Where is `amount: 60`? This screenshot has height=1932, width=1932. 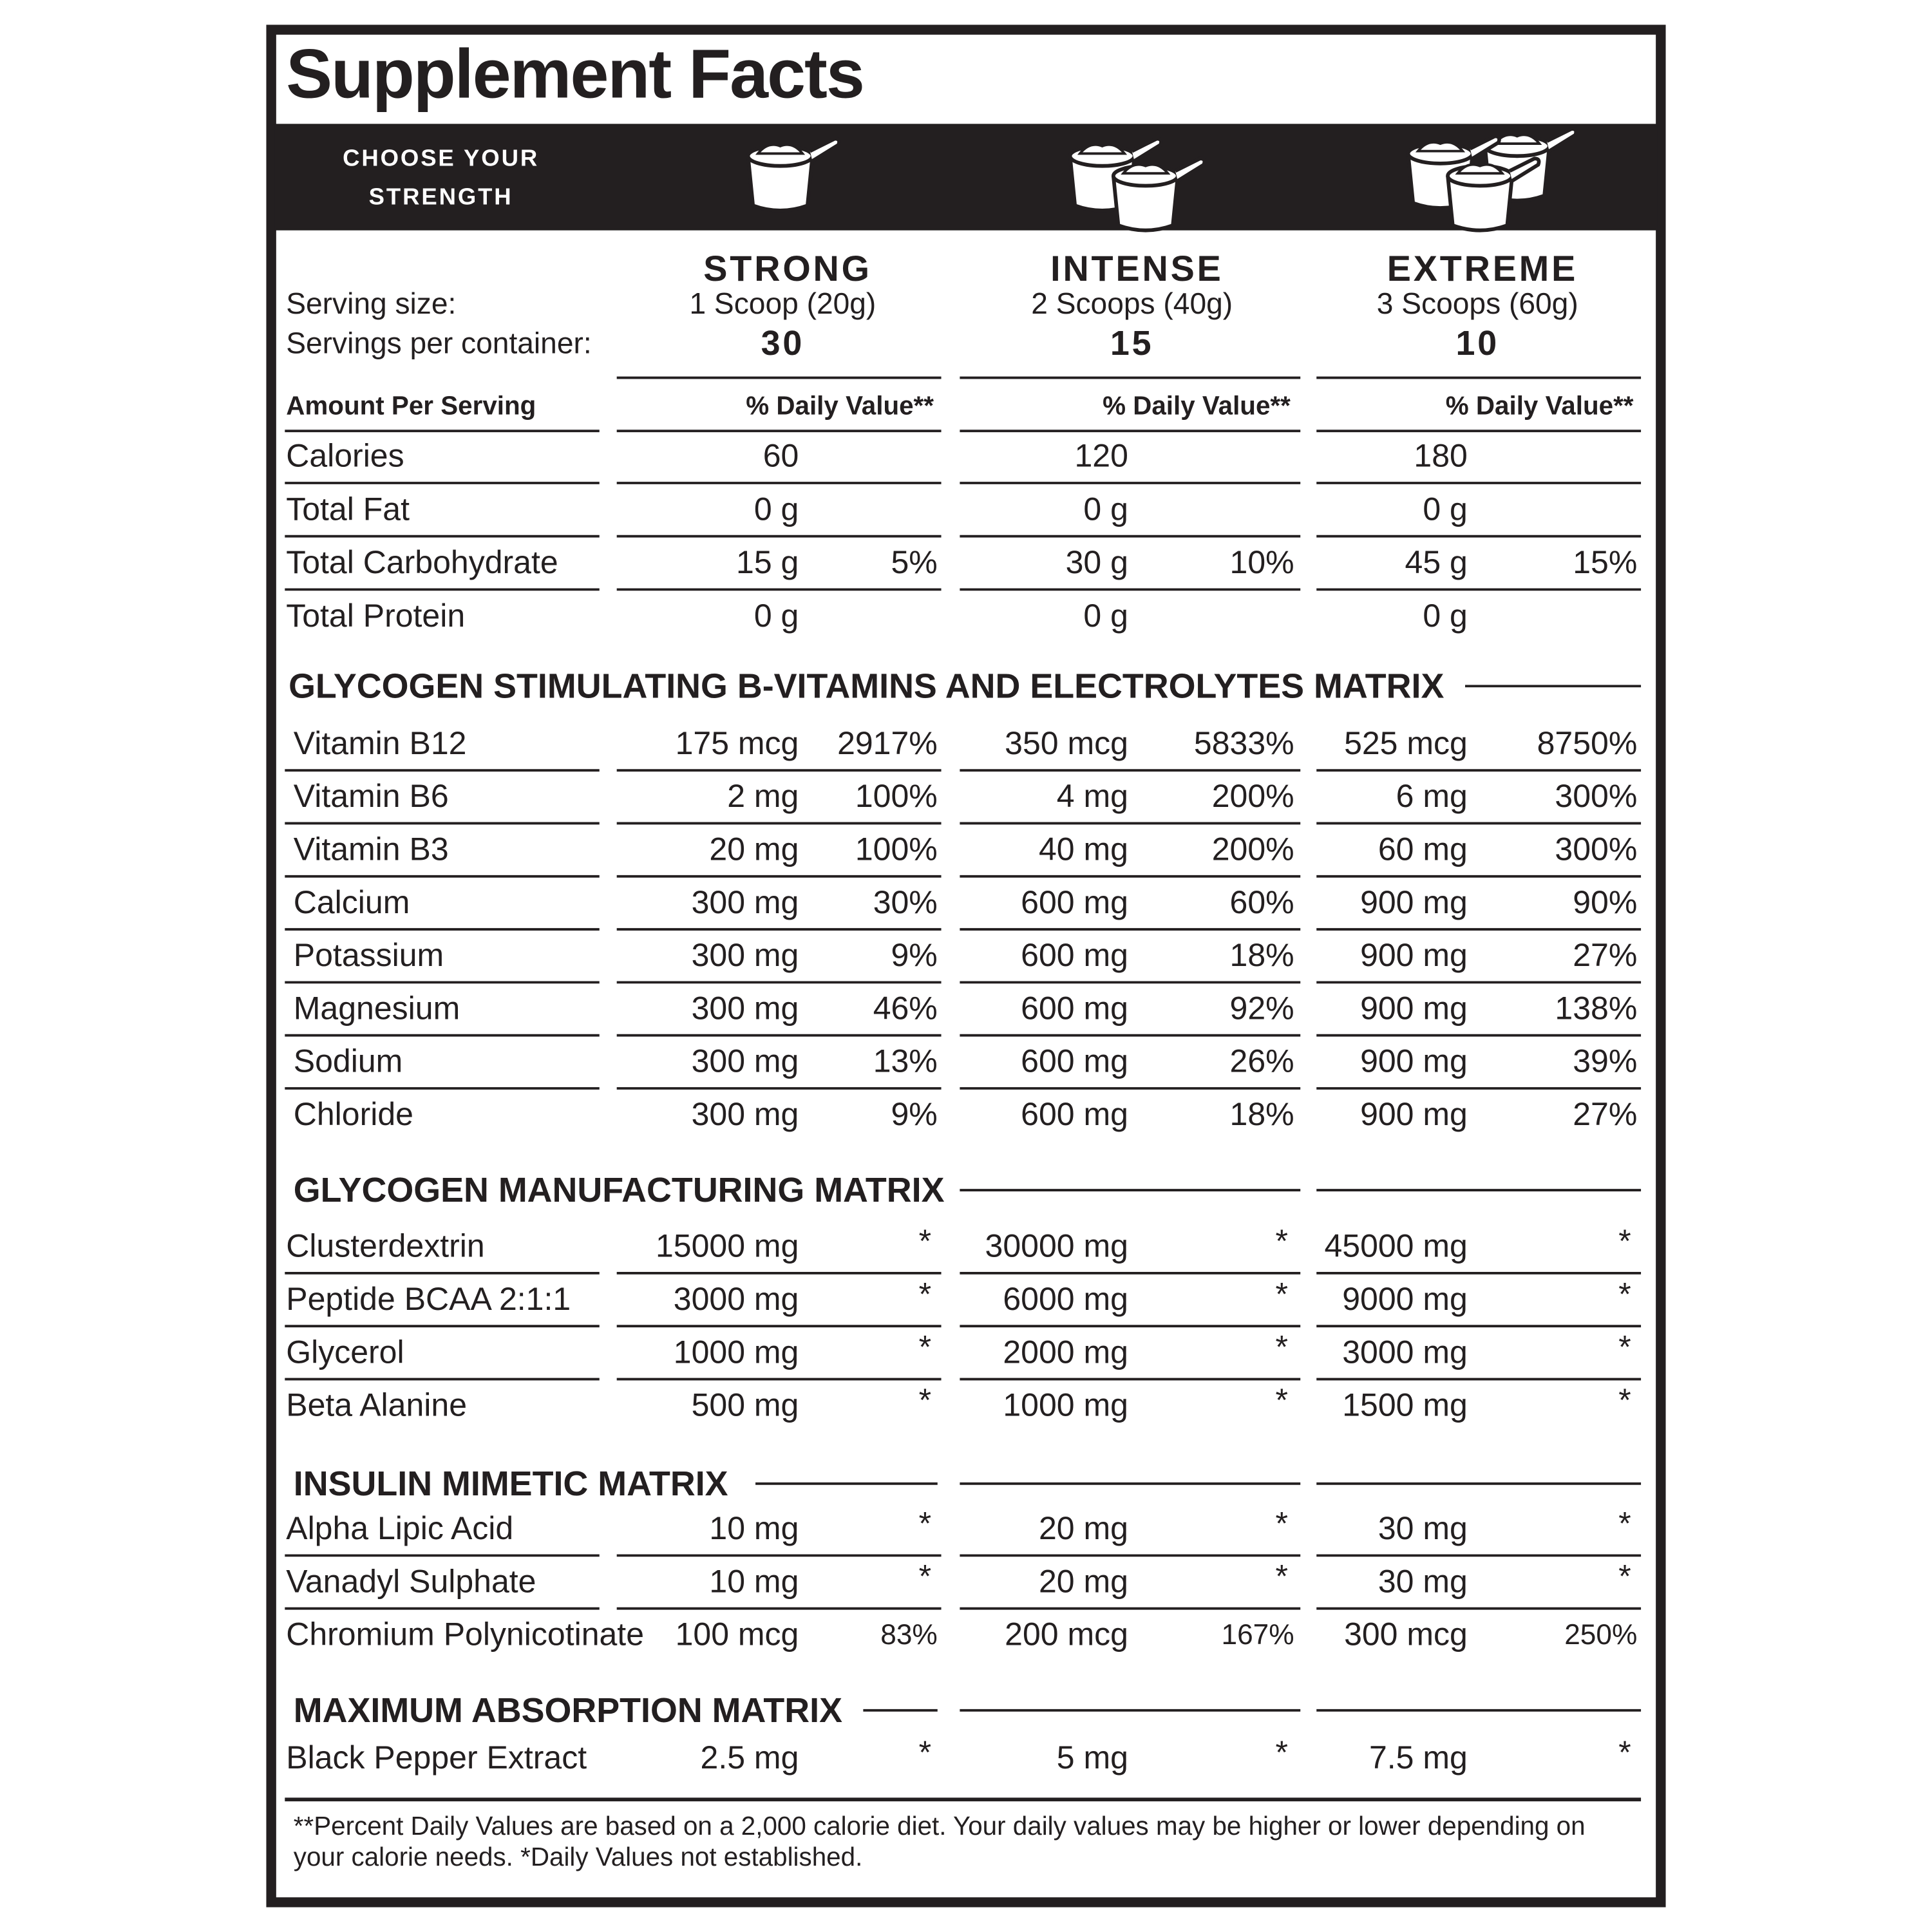
amount: 60 is located at coordinates (781, 456).